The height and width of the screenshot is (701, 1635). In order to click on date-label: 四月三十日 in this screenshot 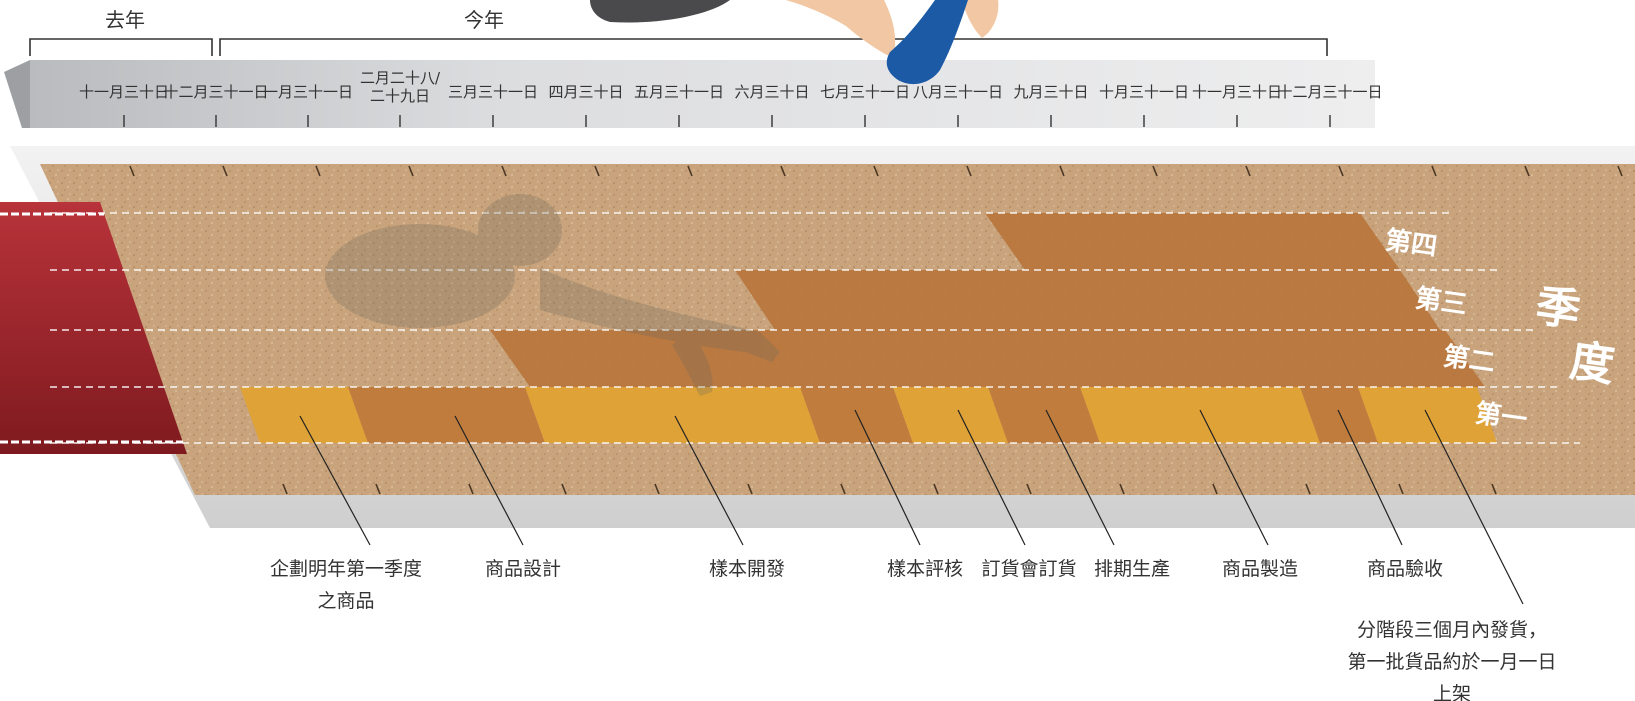, I will do `click(585, 92)`.